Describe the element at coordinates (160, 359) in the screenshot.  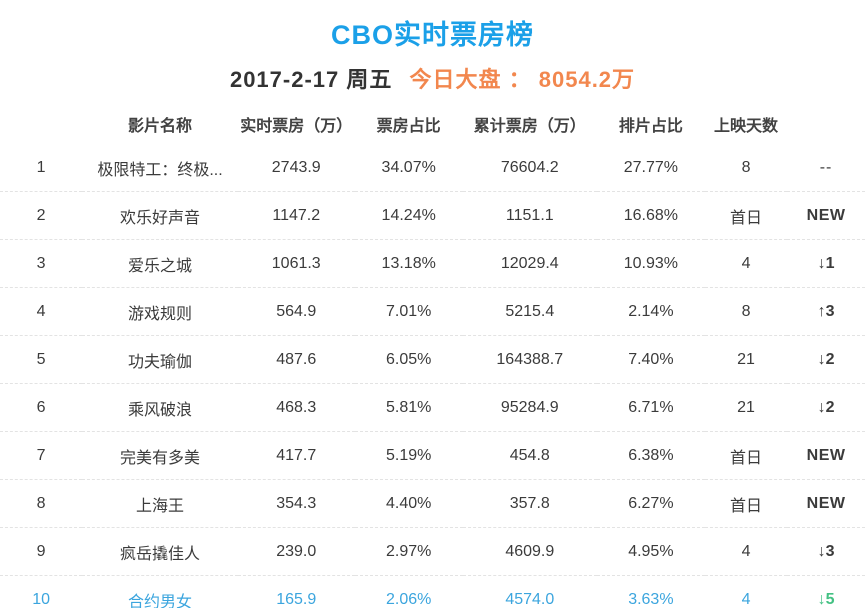
I see `film-name-cell: 功夫瑜伽` at that location.